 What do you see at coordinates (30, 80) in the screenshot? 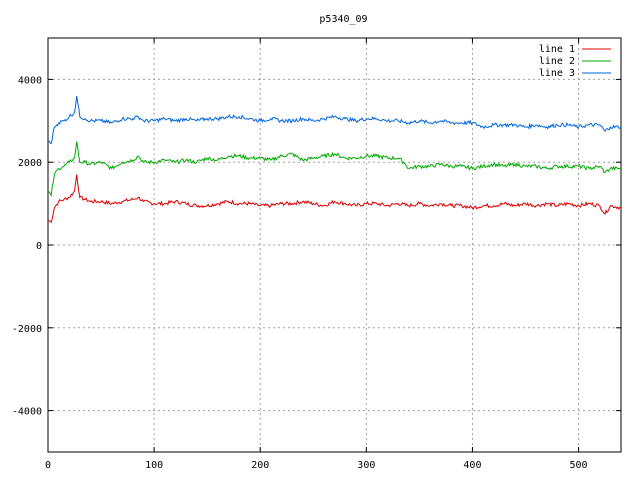
I see `y-tick-label: 4000` at bounding box center [30, 80].